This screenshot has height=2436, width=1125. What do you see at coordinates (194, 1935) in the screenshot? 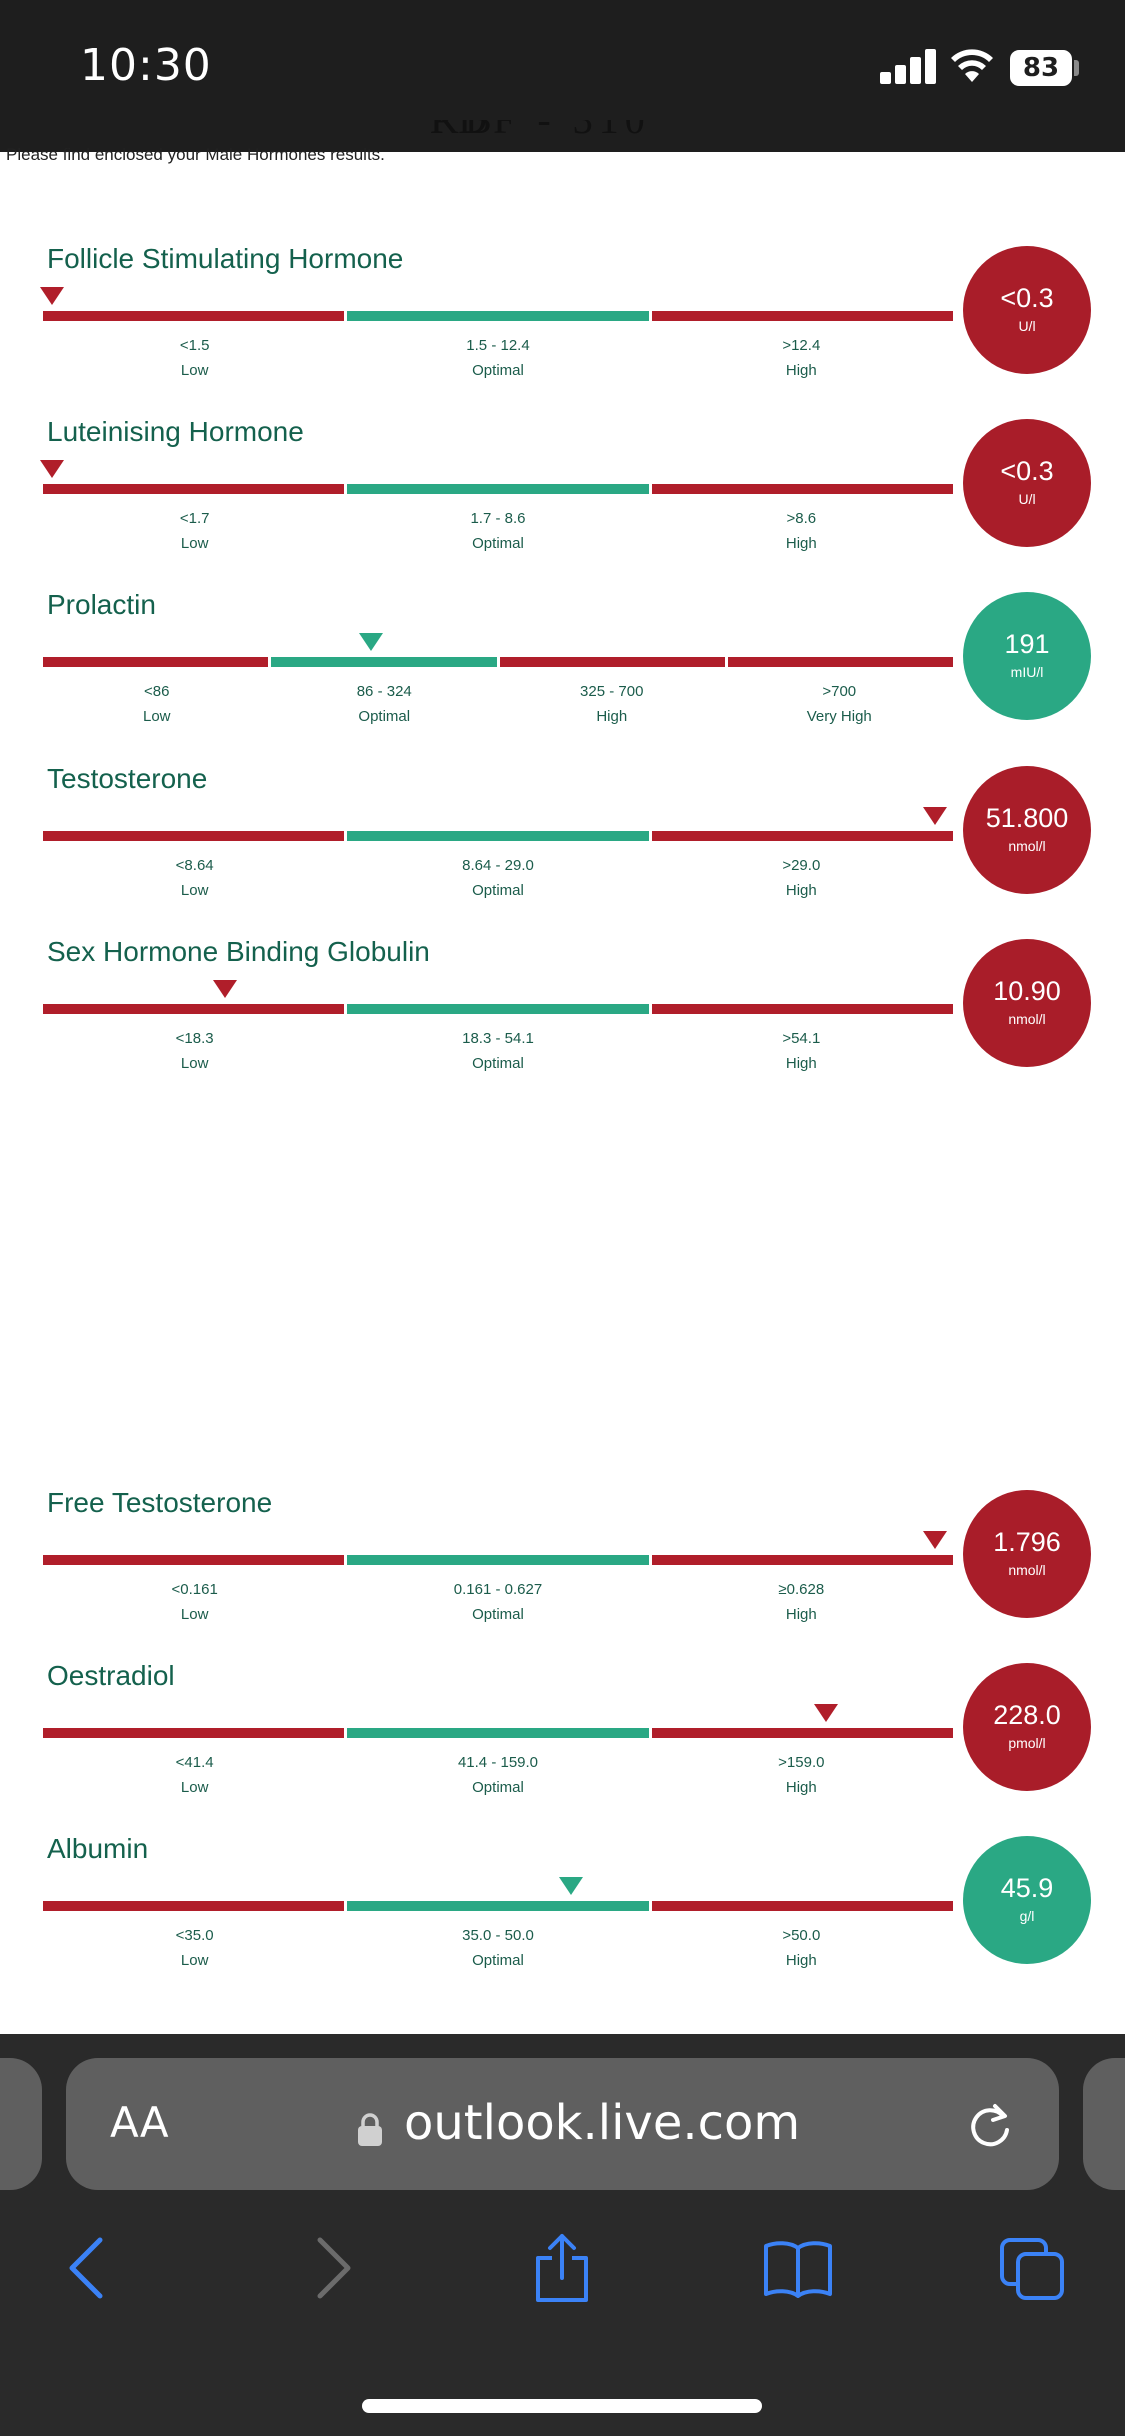
I see `range-value: <35.0` at bounding box center [194, 1935].